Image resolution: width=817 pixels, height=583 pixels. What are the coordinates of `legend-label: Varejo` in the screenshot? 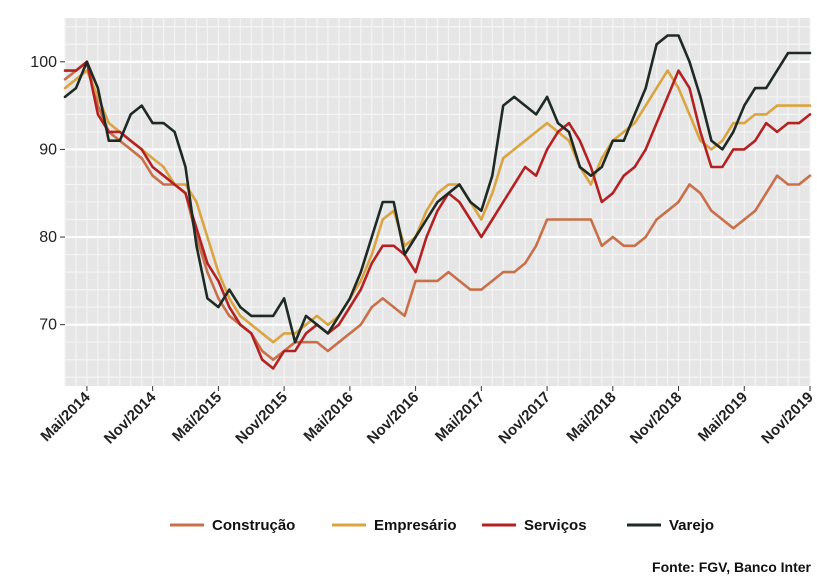 It's located at (691, 525).